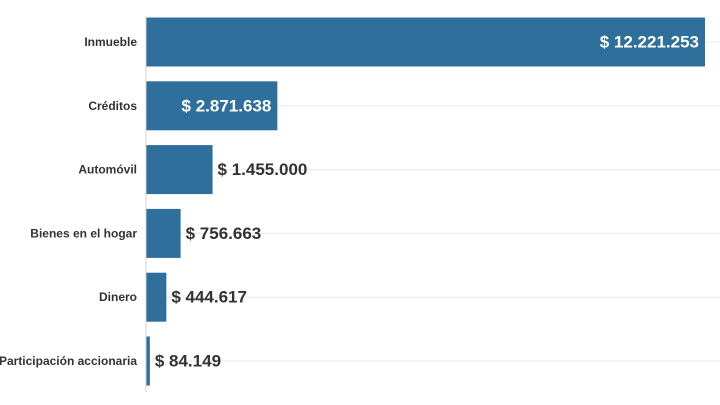  What do you see at coordinates (156, 297) in the screenshot?
I see `bar-dinero` at bounding box center [156, 297].